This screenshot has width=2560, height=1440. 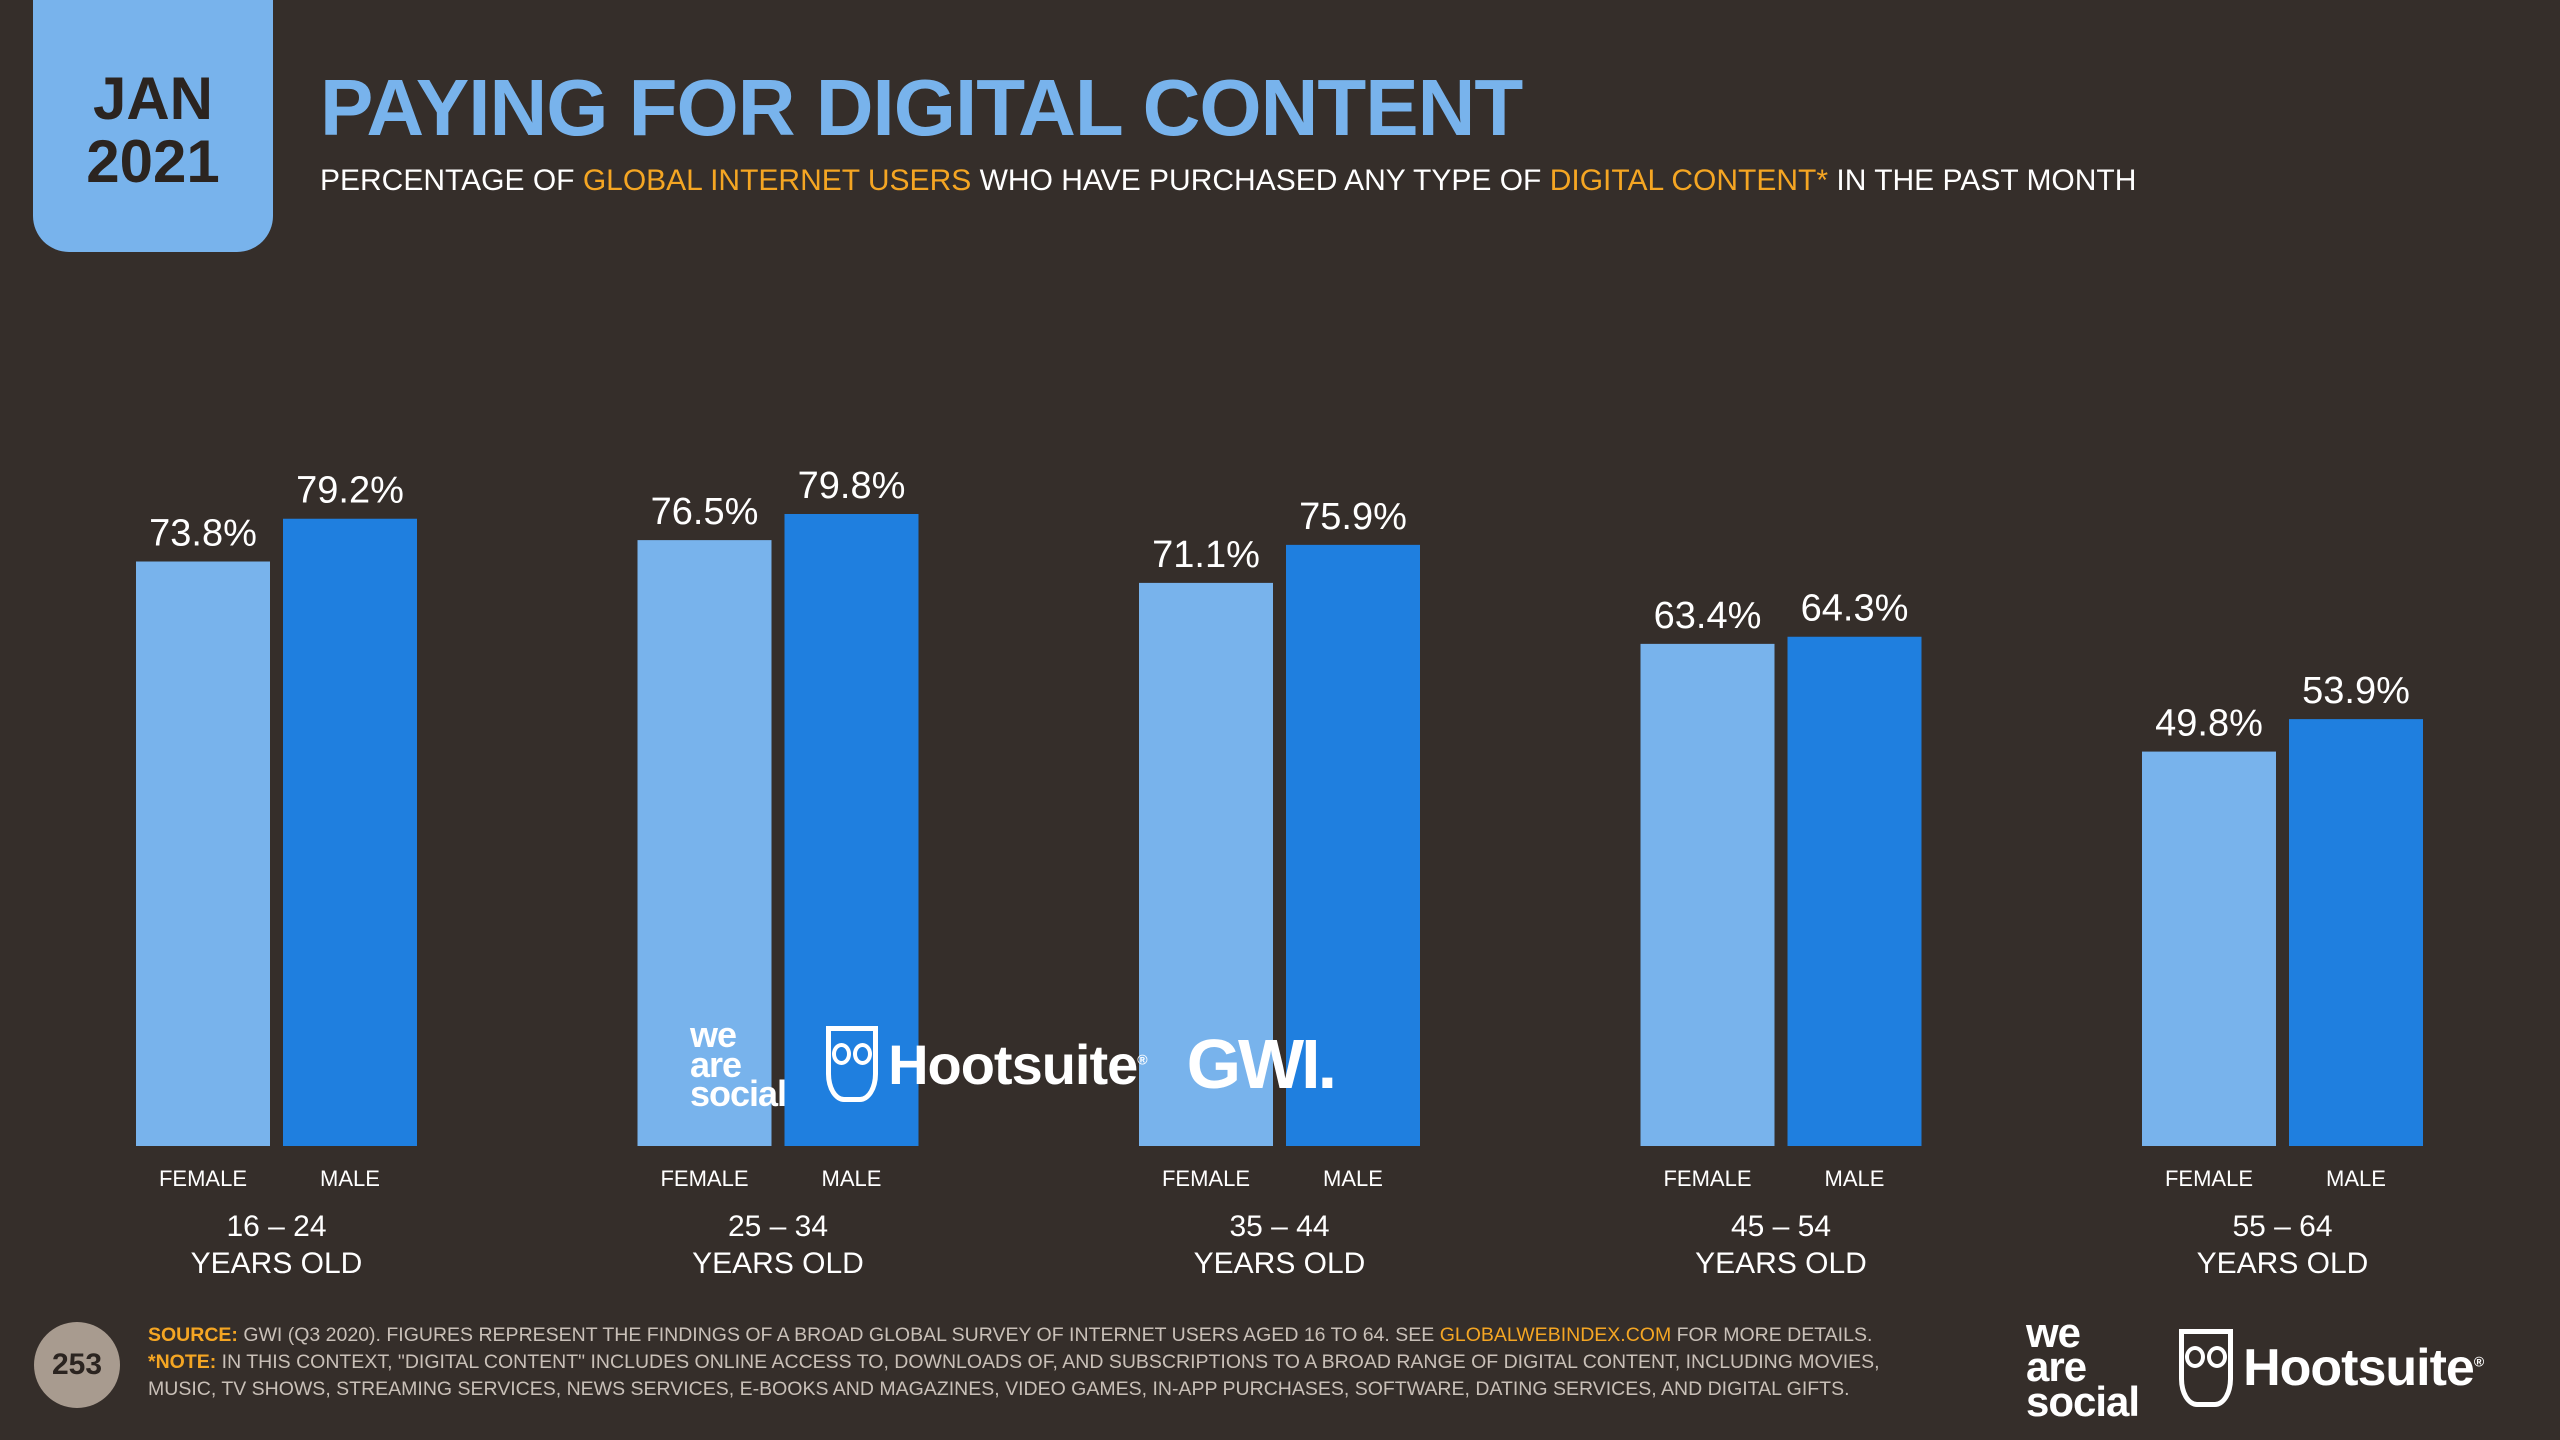 I want to click on category-label: 35 – 44, so click(x=1279, y=1226).